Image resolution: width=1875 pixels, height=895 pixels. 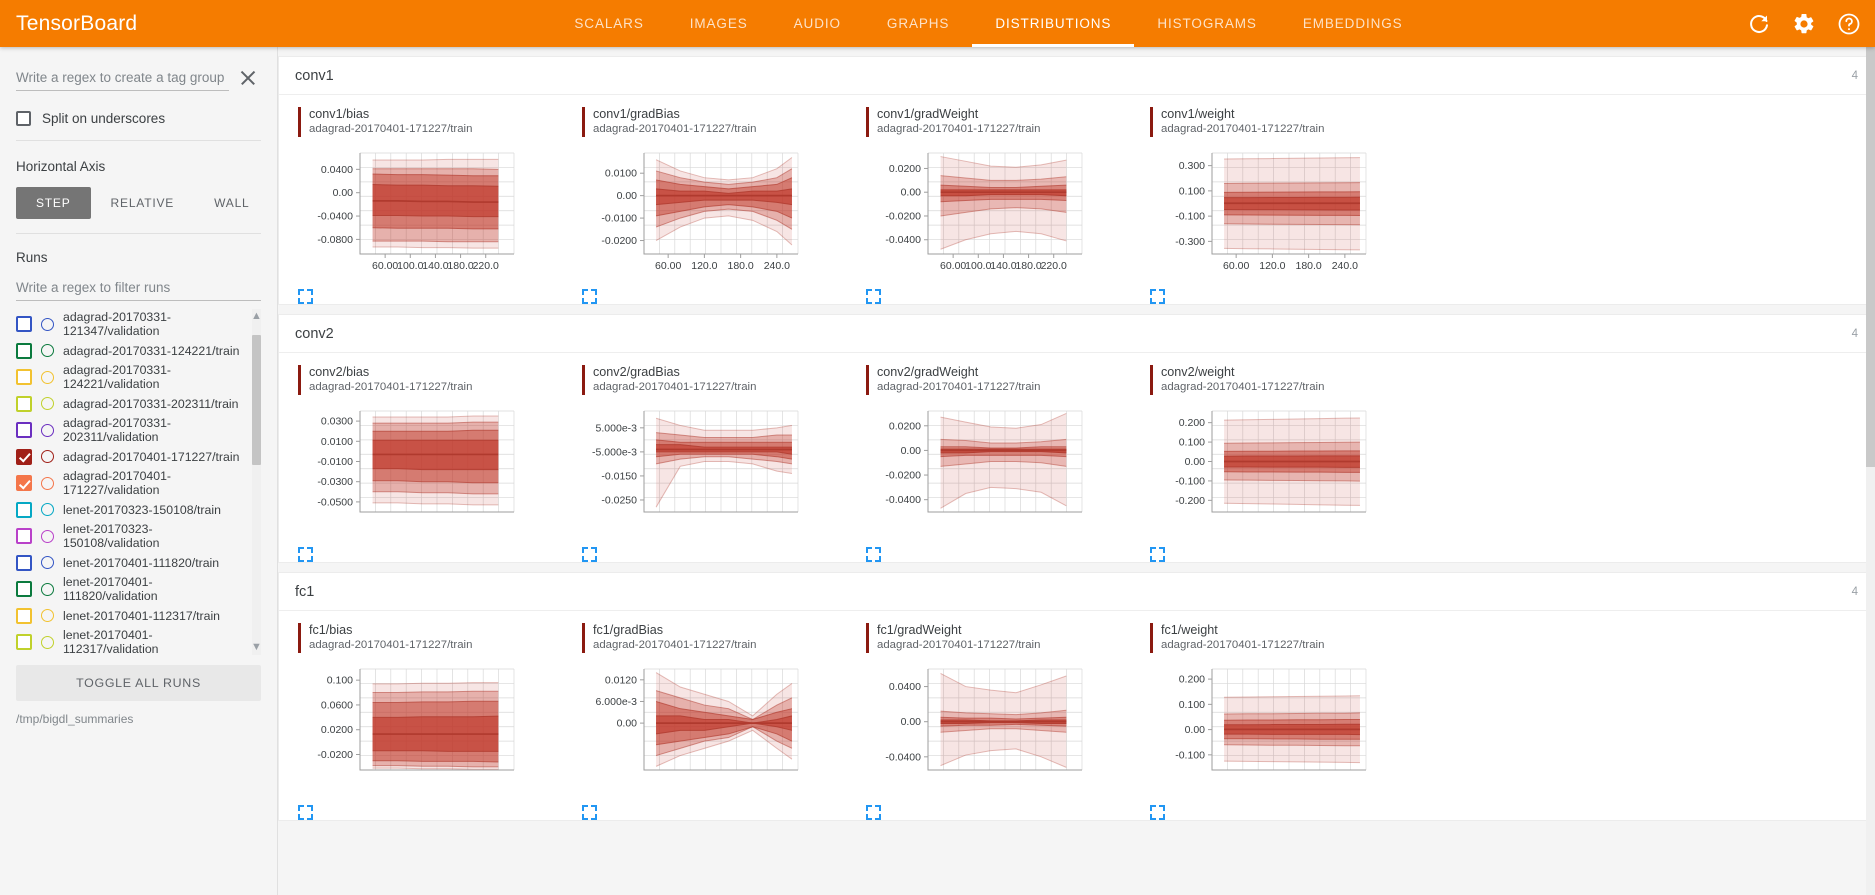 I want to click on close-icon, so click(x=248, y=78).